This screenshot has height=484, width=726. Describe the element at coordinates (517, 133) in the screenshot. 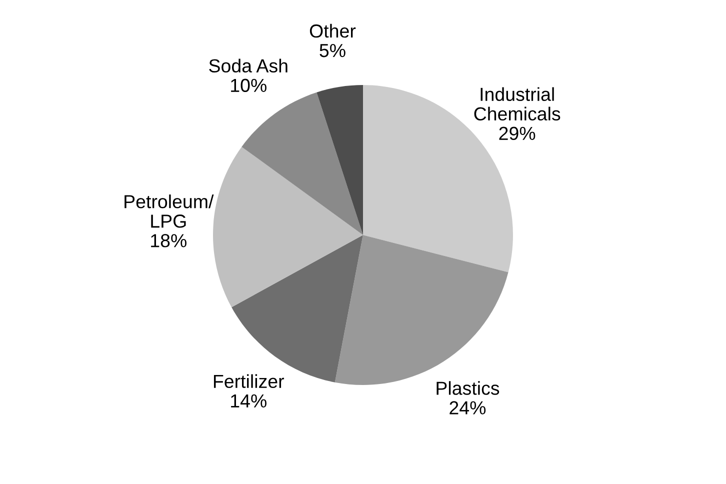

I see `data-label: 29%` at that location.